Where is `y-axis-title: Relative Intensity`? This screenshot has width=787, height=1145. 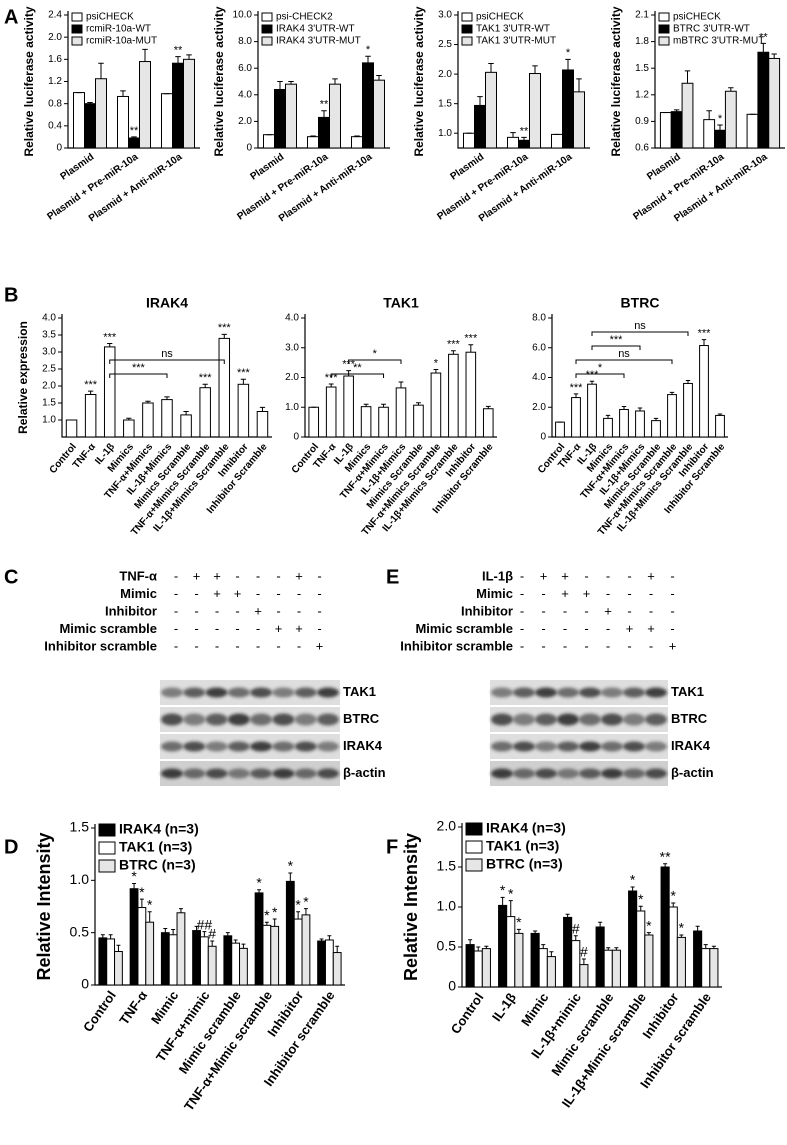
y-axis-title: Relative Intensity is located at coordinates (44, 906).